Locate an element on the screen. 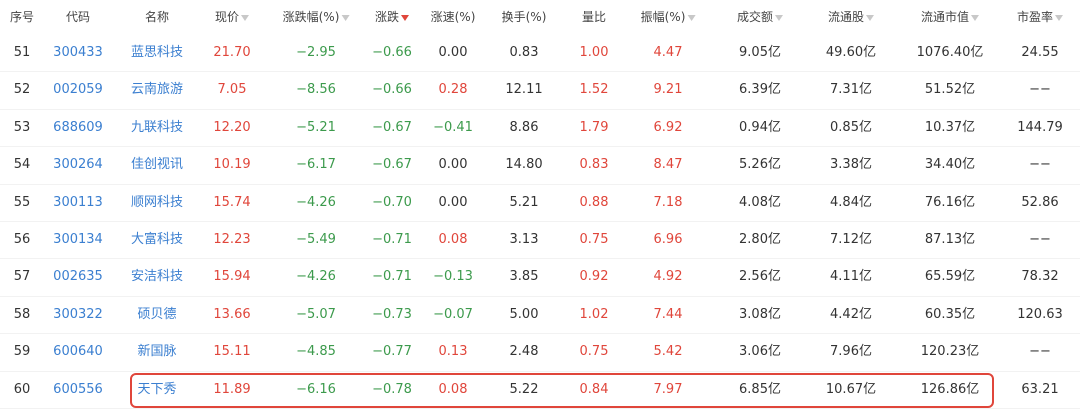 This screenshot has height=418, width=1080. table-cell: 9.05亿 is located at coordinates (760, 52).